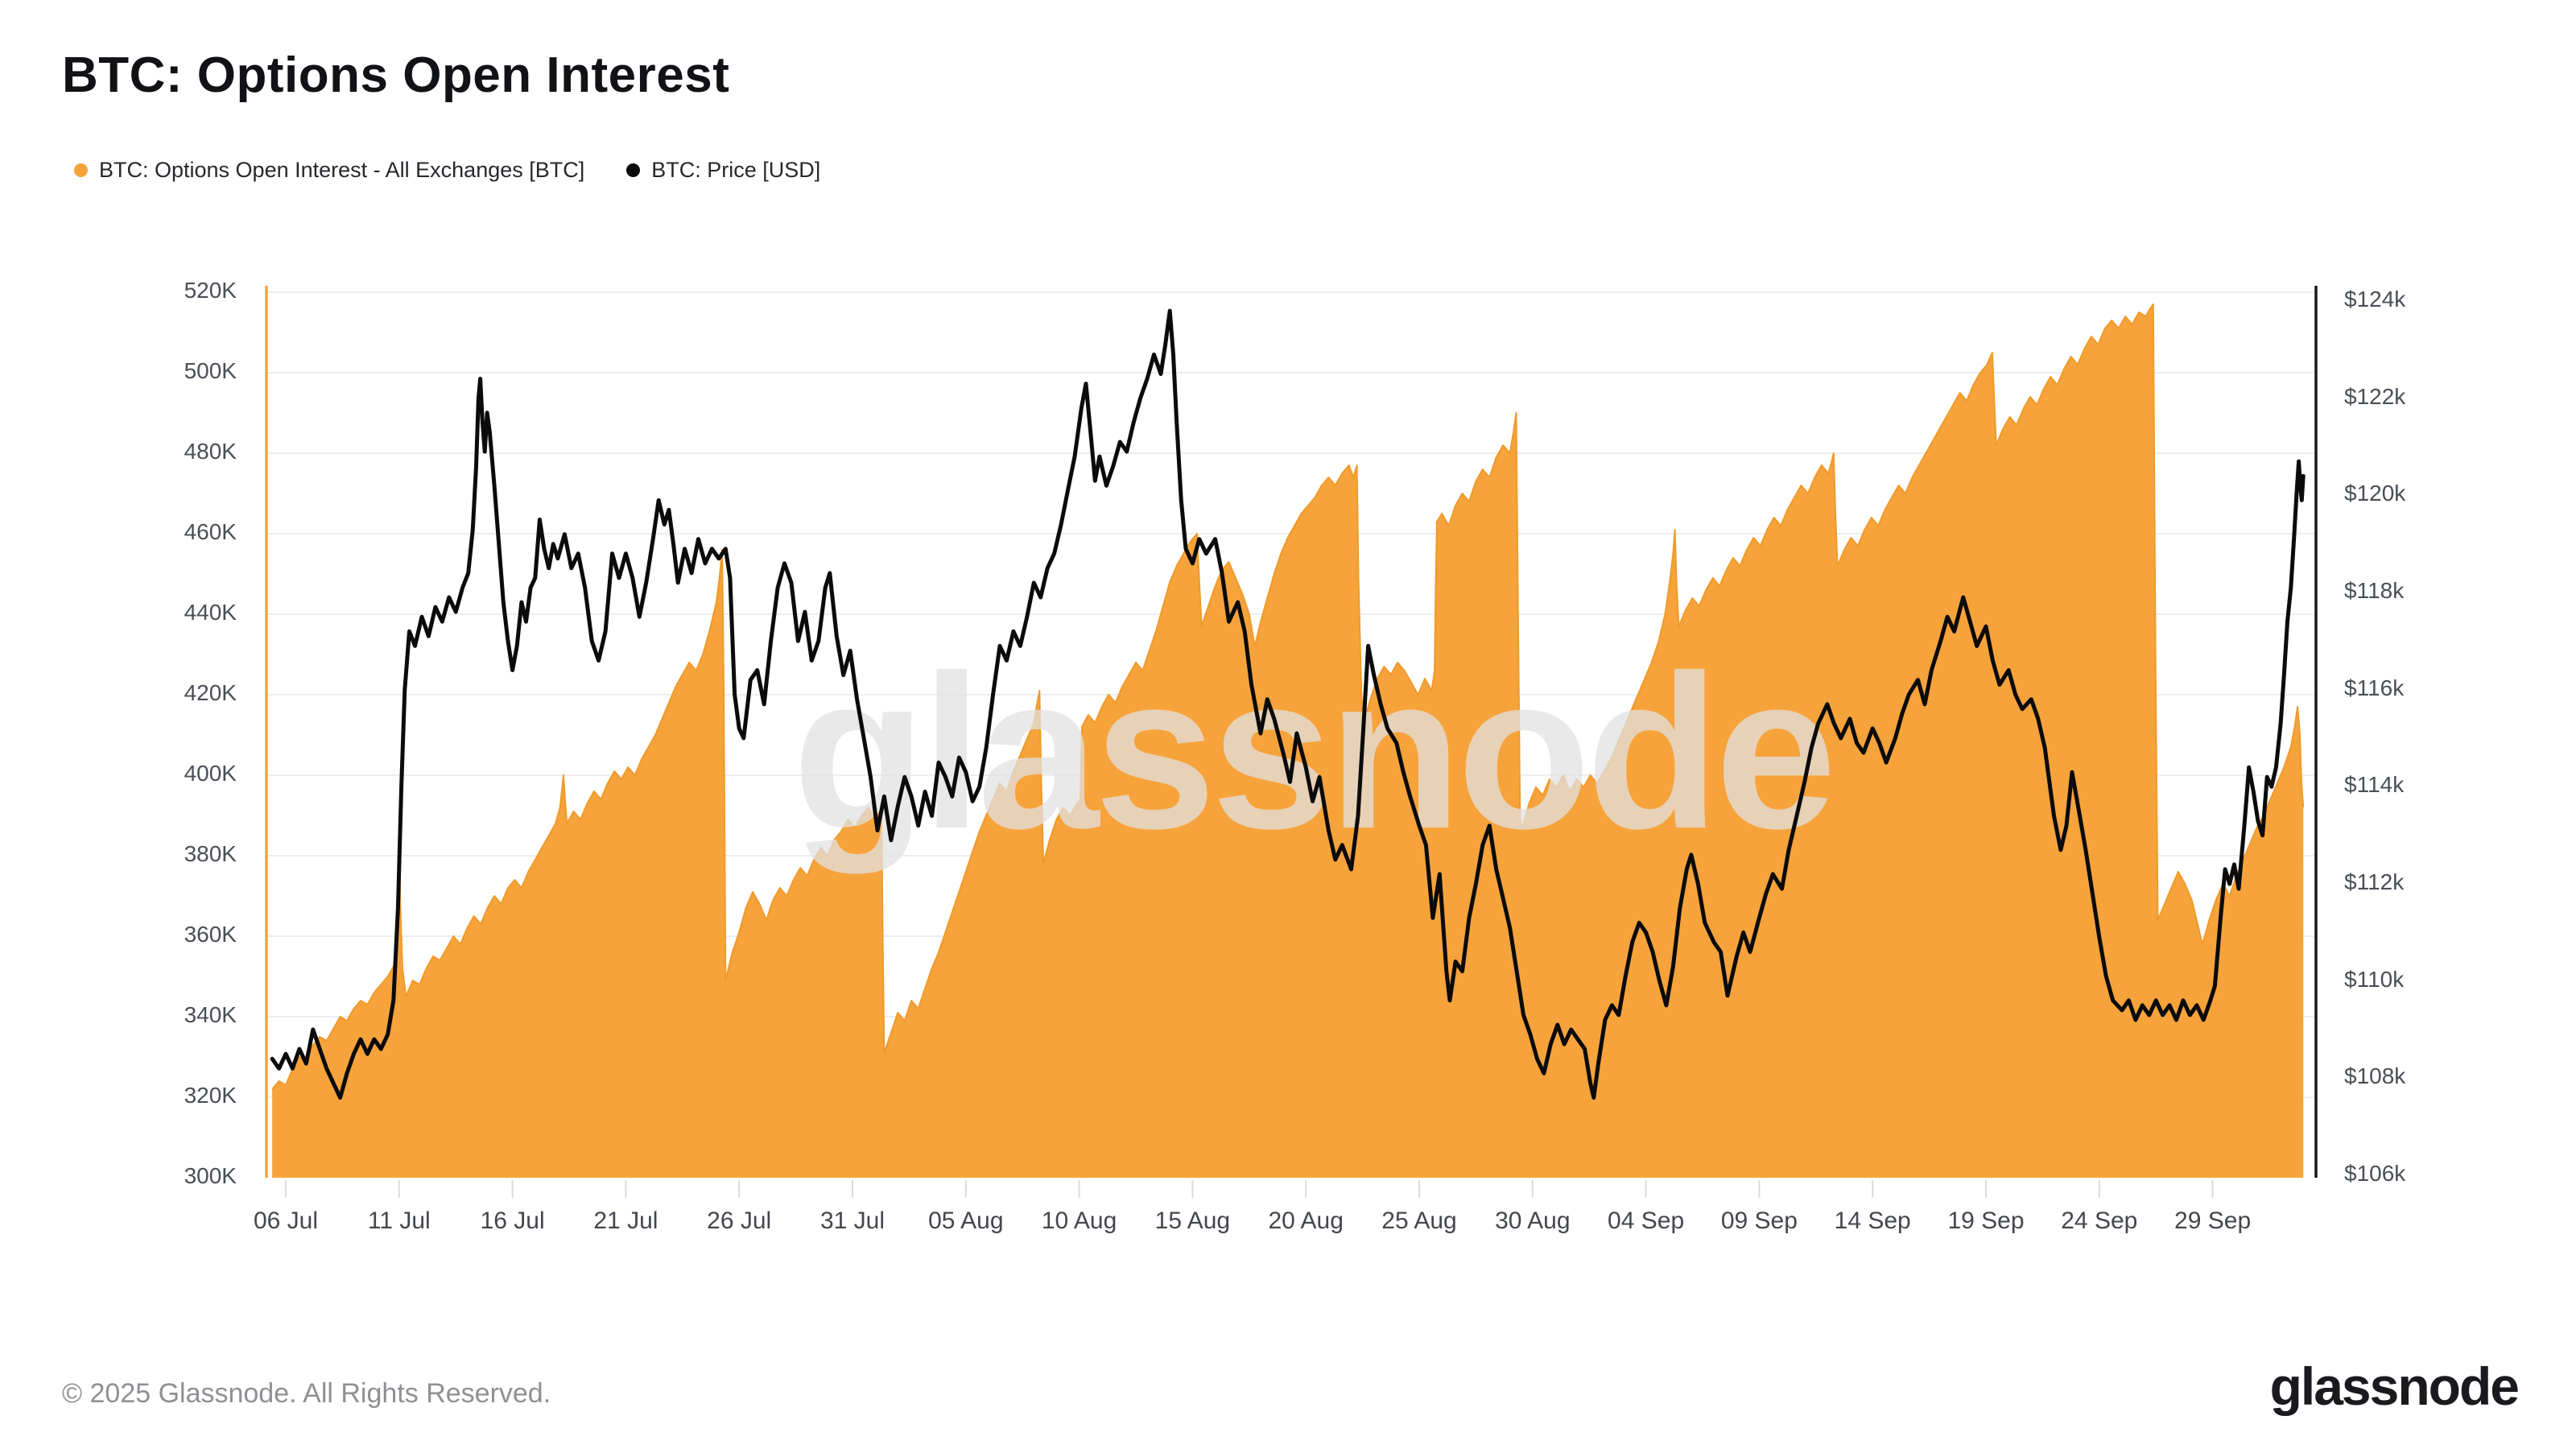 The image size is (2576, 1449). Describe the element at coordinates (625, 1221) in the screenshot. I see `x-axis-label: 21 Jul` at that location.